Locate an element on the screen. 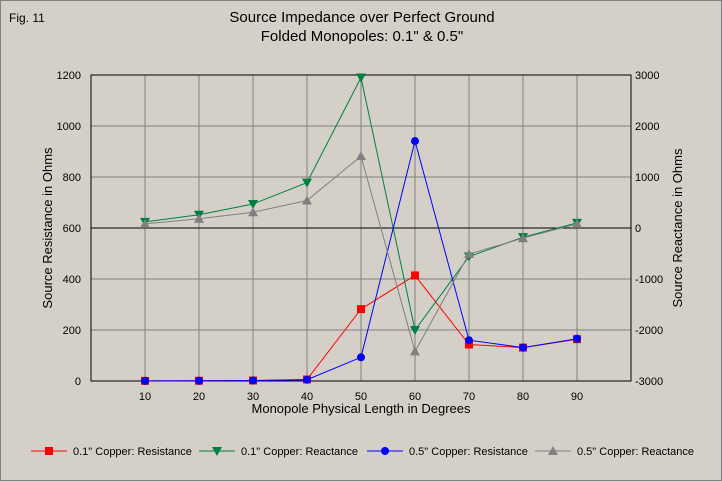 The height and width of the screenshot is (481, 722). left-y-tick-label: 800 is located at coordinates (72, 178).